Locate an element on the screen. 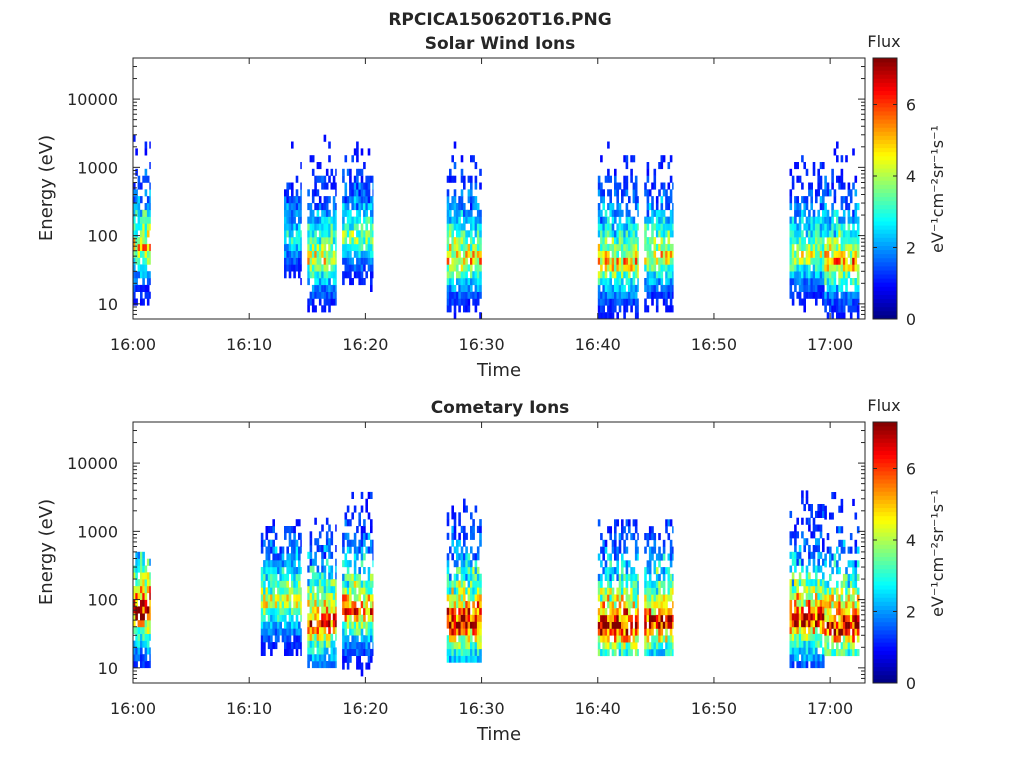 This screenshot has height=768, width=1024. y-axis-label: Energy (eV) is located at coordinates (46, 188).